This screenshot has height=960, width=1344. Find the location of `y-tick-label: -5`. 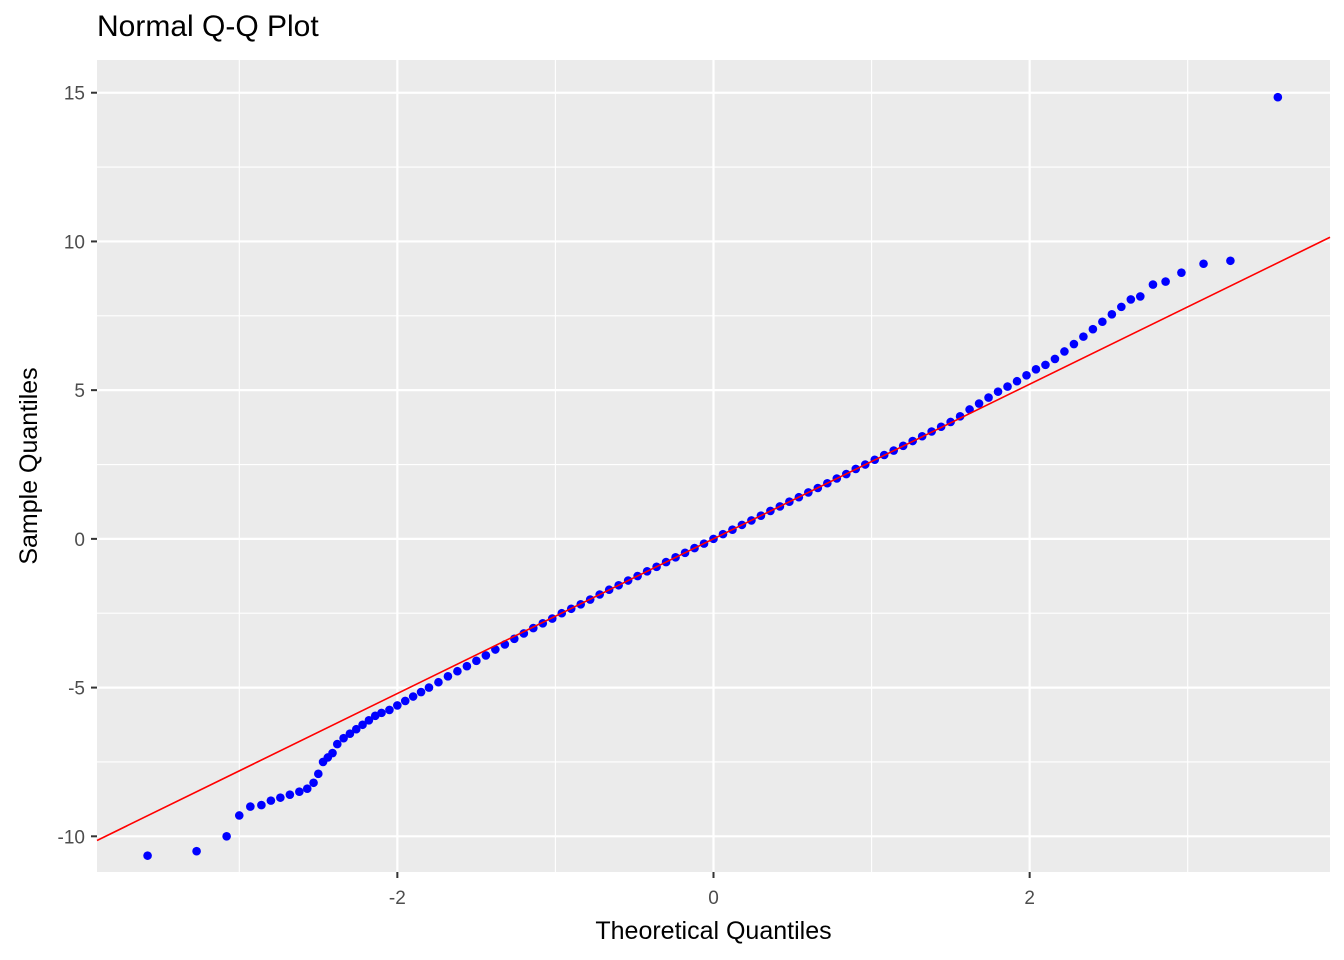

y-tick-label: -5 is located at coordinates (76, 689).